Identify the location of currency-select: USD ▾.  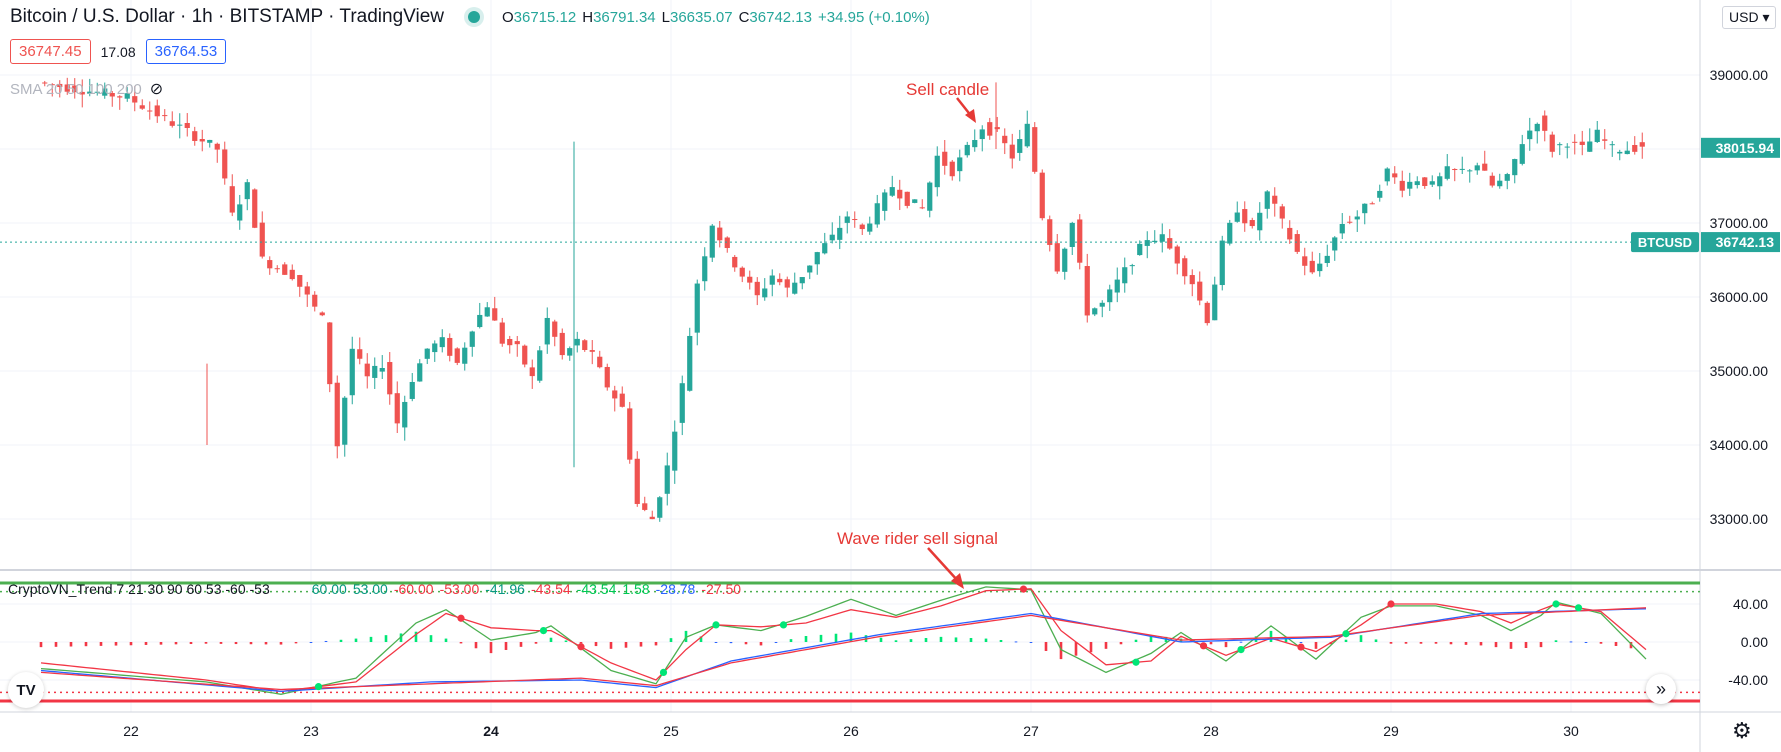
(1749, 17).